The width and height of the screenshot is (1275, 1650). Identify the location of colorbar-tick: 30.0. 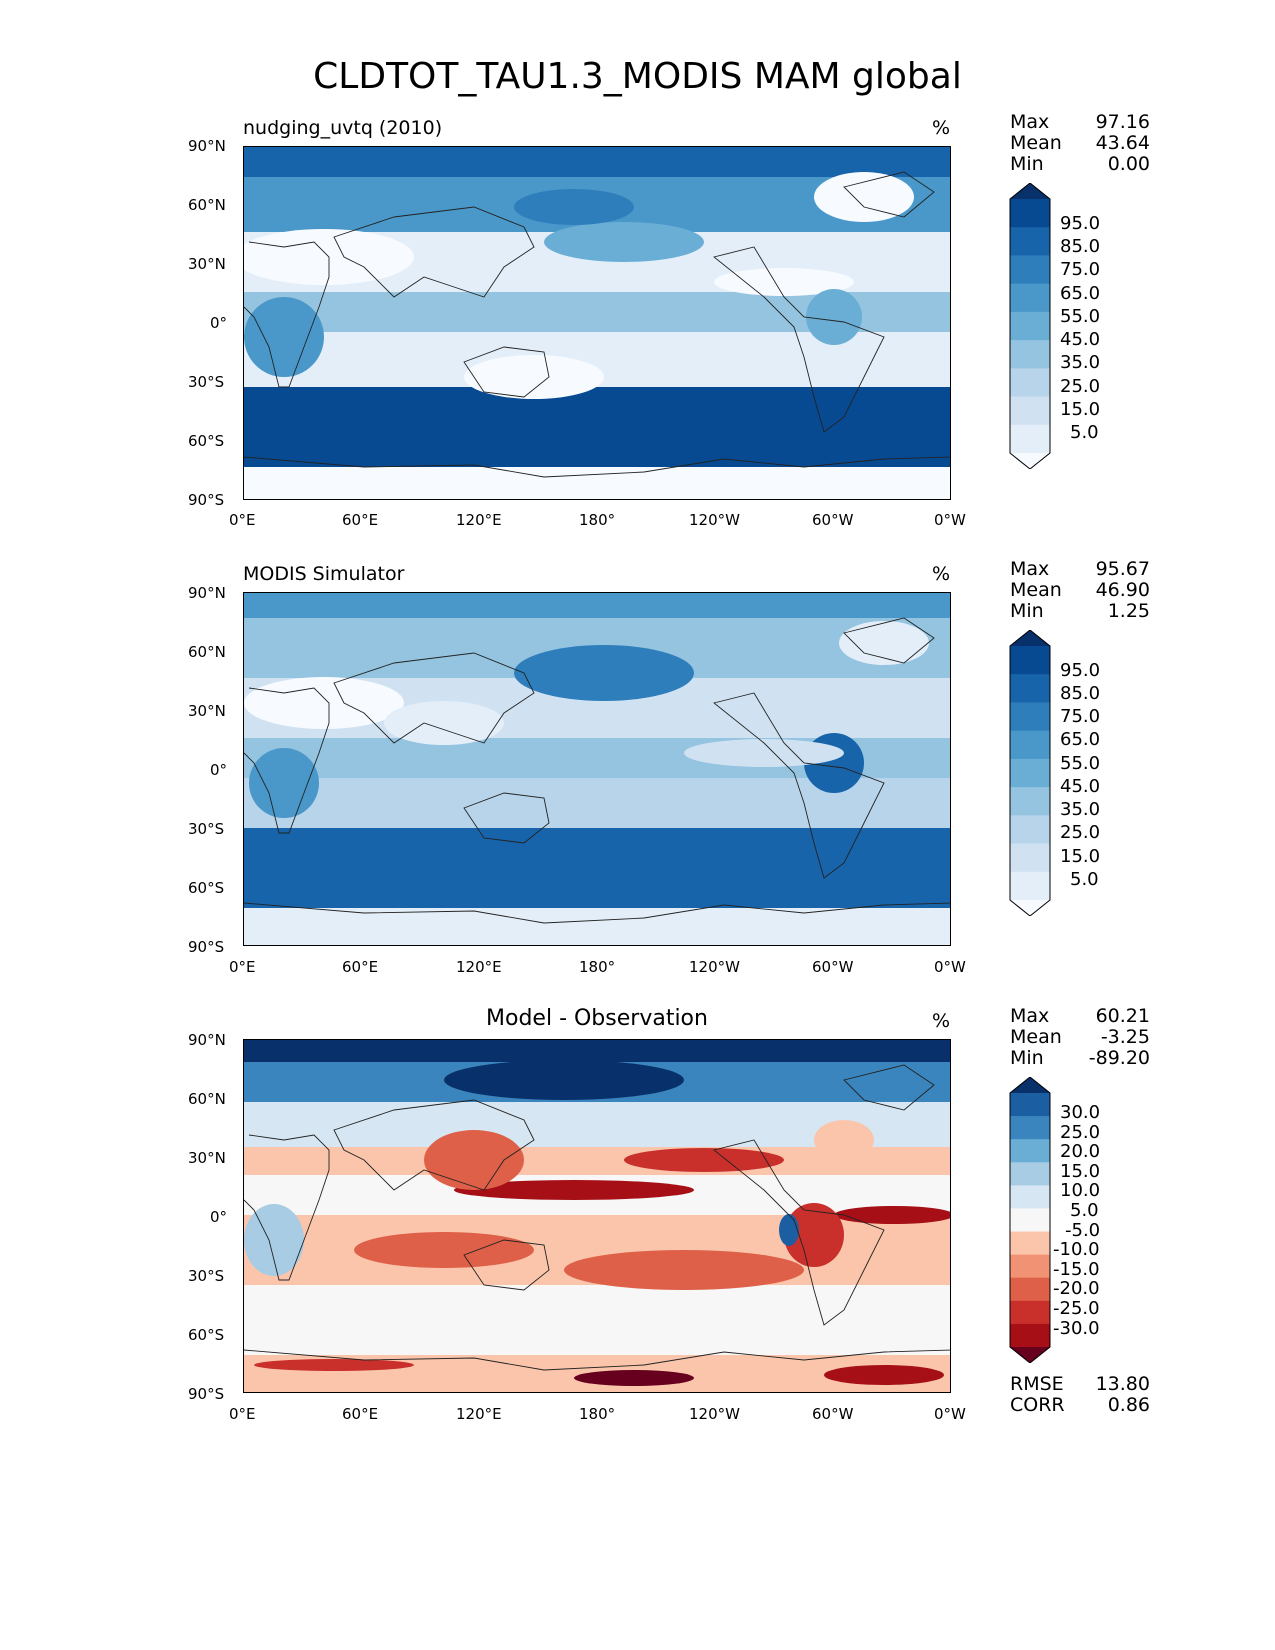
(1080, 1112).